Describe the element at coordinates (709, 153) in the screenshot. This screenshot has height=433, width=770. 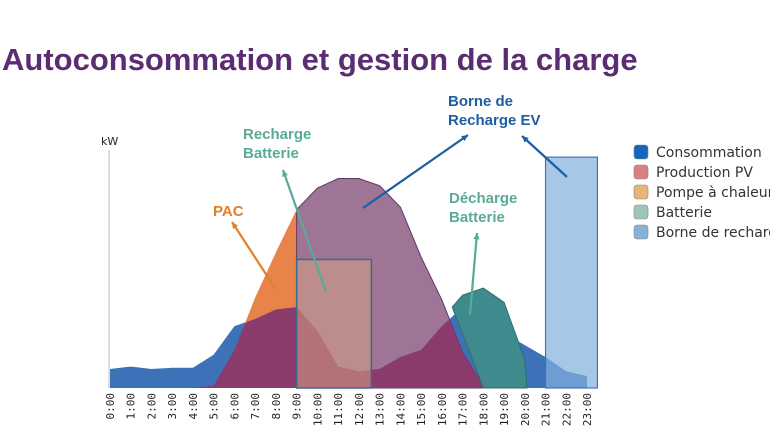
I see `legend-label: Consommation` at that location.